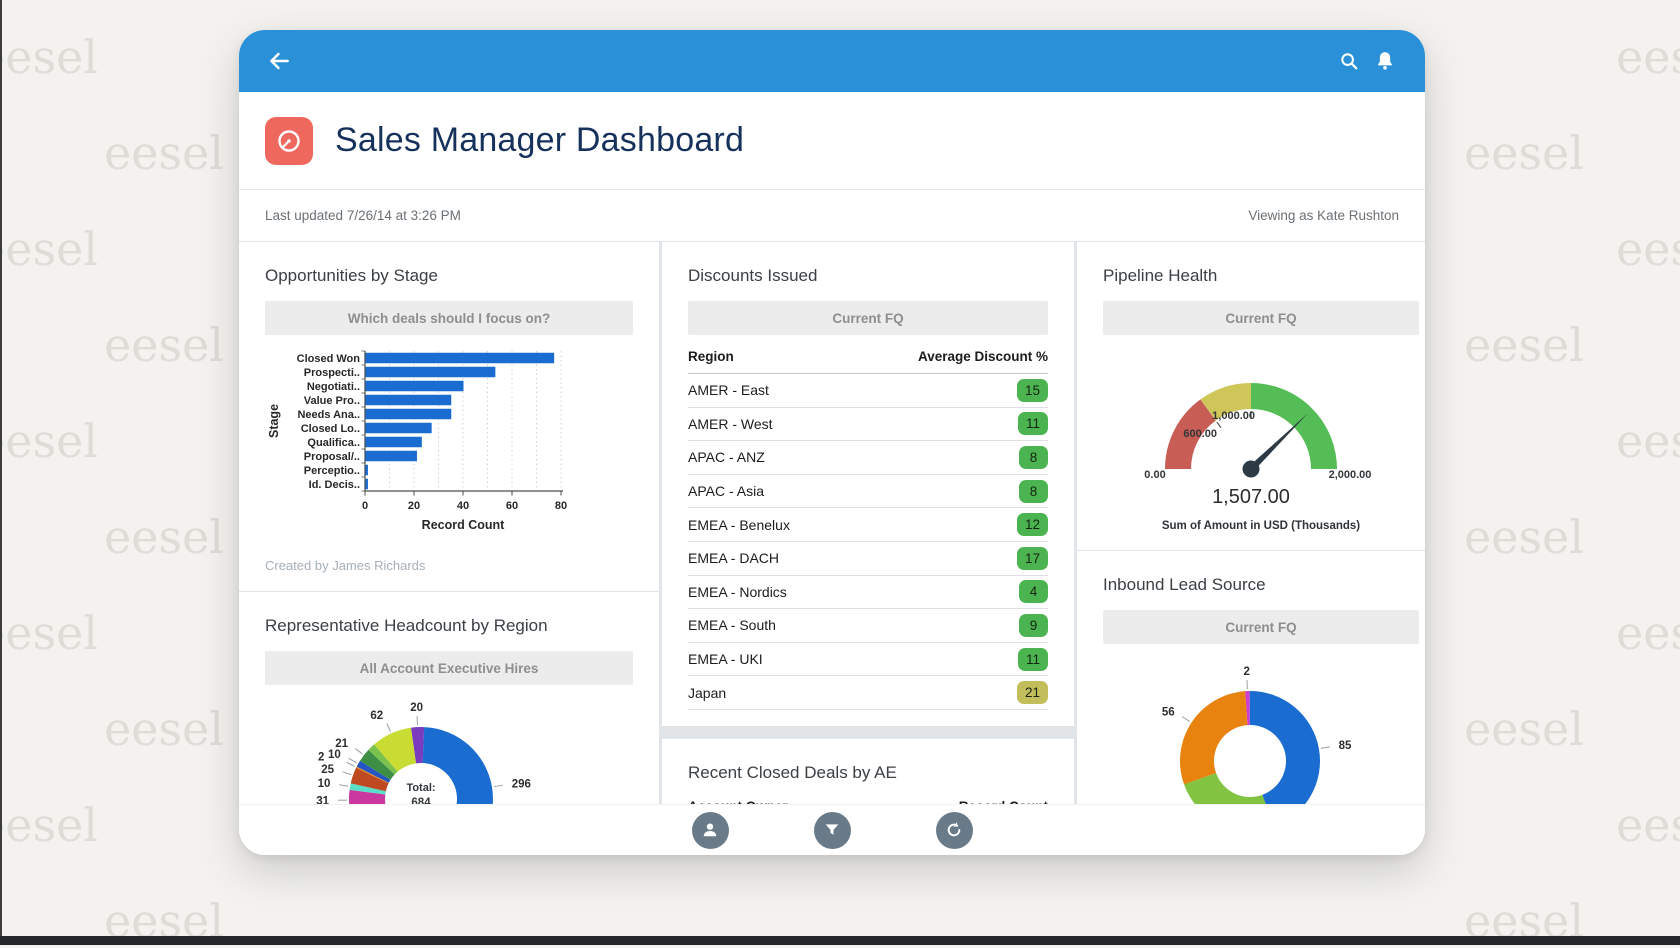 This screenshot has width=1680, height=948. Describe the element at coordinates (1032, 558) in the screenshot. I see `discount-badge: 17` at that location.